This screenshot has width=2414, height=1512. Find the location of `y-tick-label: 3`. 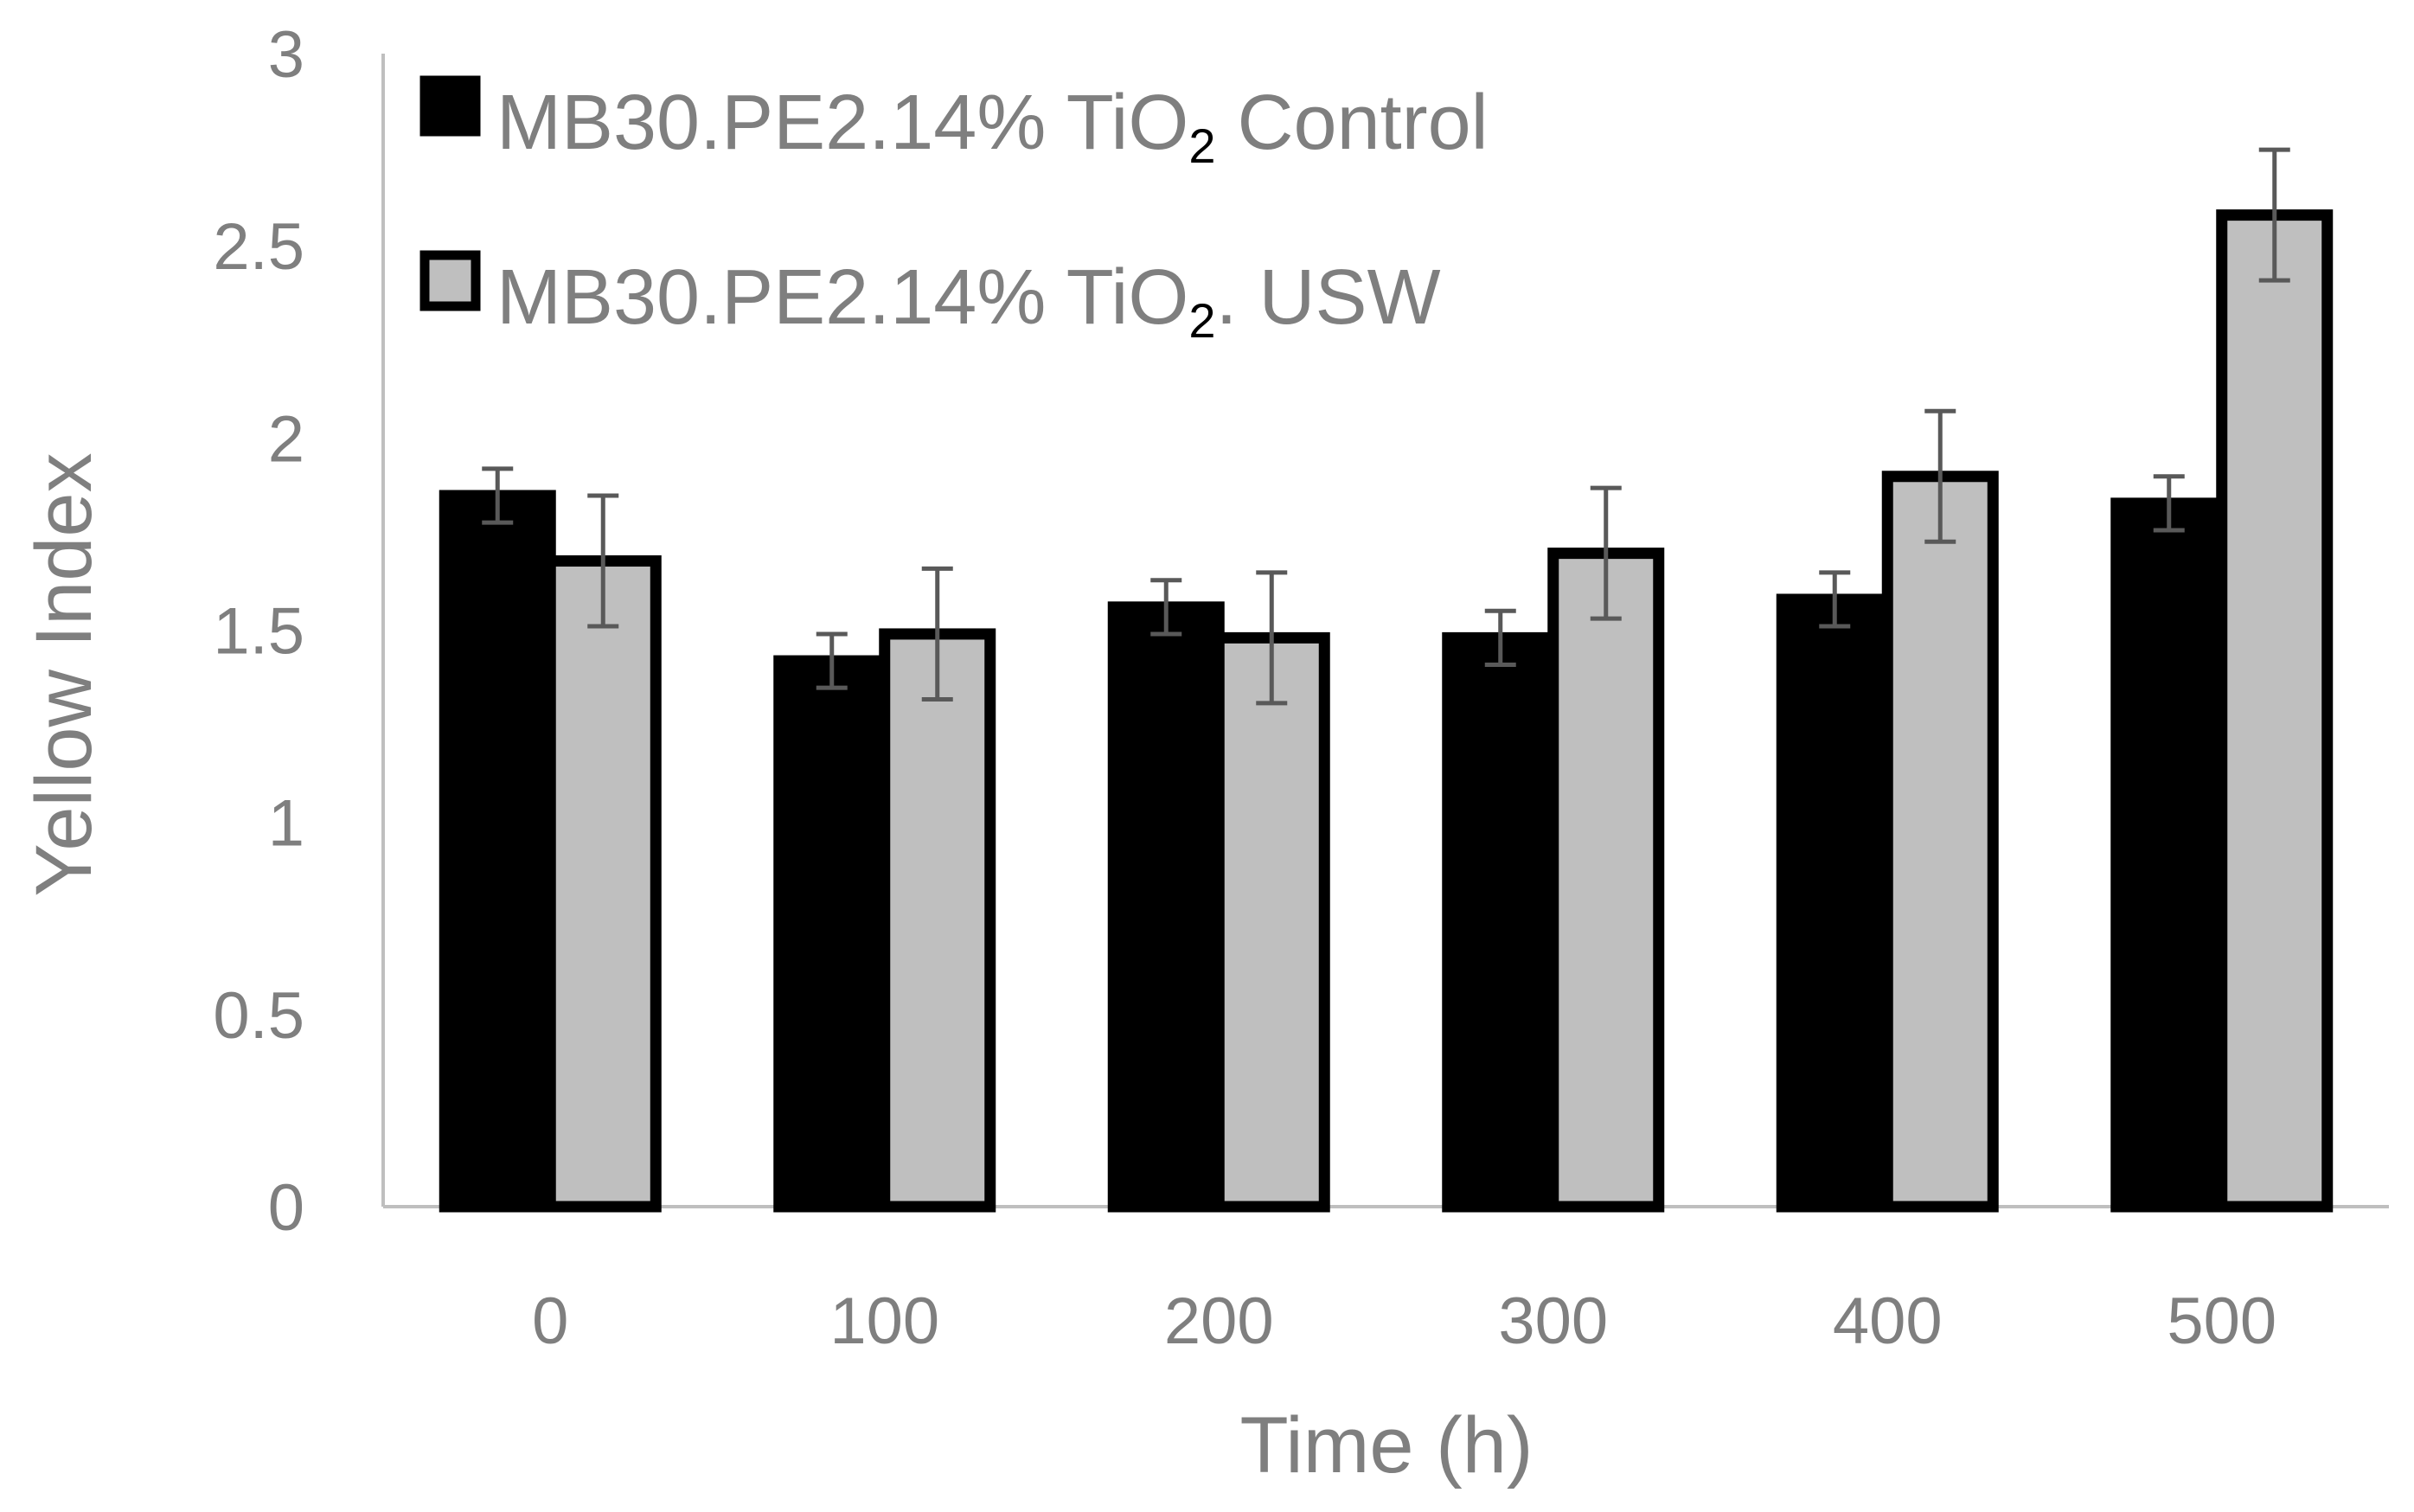

y-tick-label: 3 is located at coordinates (286, 55).